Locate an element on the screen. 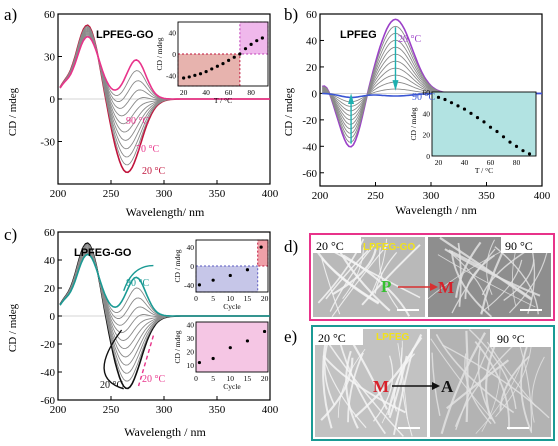 The height and width of the screenshot is (446, 558). panel-b-x-tick-label: 350 is located at coordinates (486, 196).